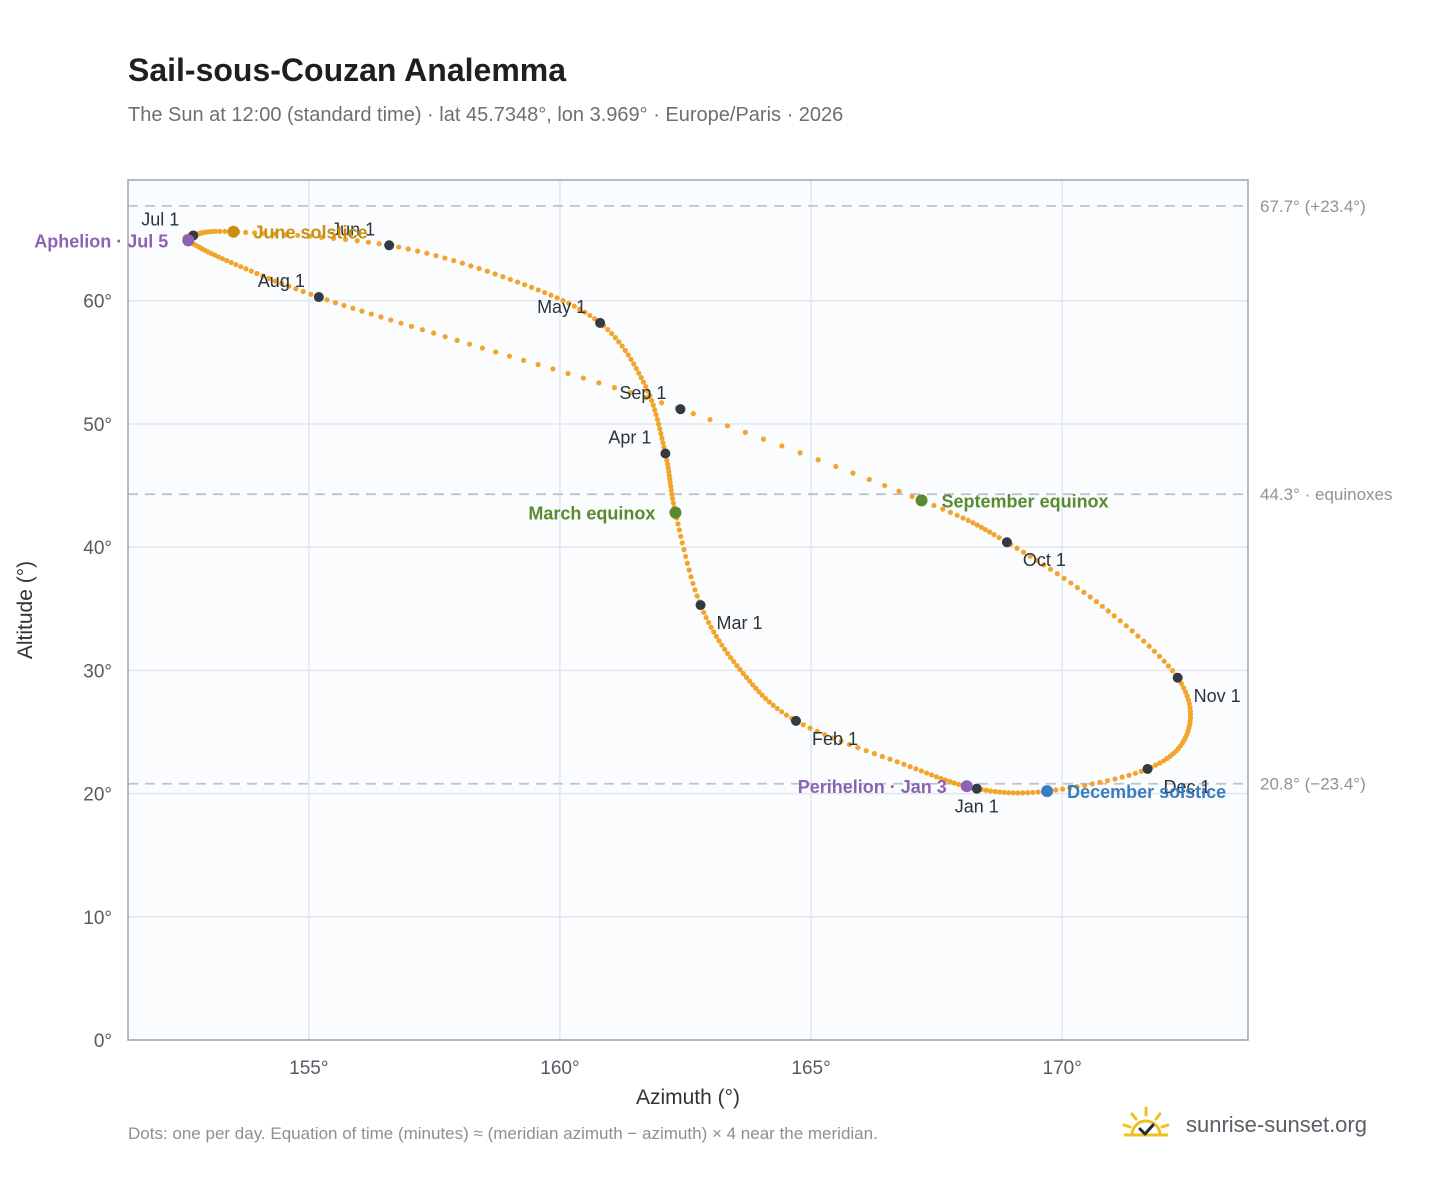 Image resolution: width=1448 pixels, height=1188 pixels. What do you see at coordinates (1187, 787) in the screenshot?
I see `month-marker-label: Dec 1` at bounding box center [1187, 787].